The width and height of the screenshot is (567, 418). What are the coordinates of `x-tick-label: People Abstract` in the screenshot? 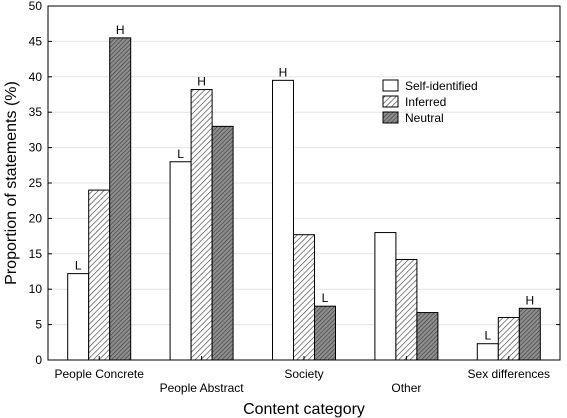 It's located at (202, 388).